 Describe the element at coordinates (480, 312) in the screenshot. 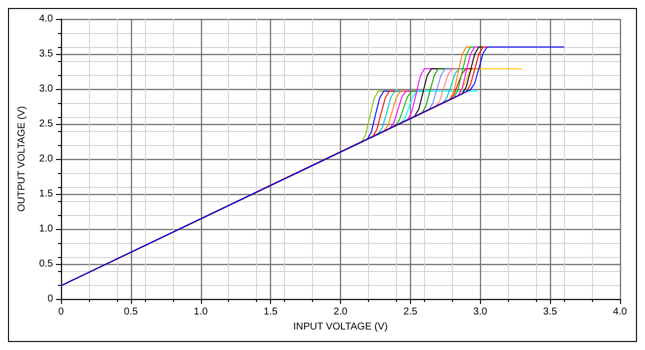

I see `x-tick-label: 3.0` at that location.